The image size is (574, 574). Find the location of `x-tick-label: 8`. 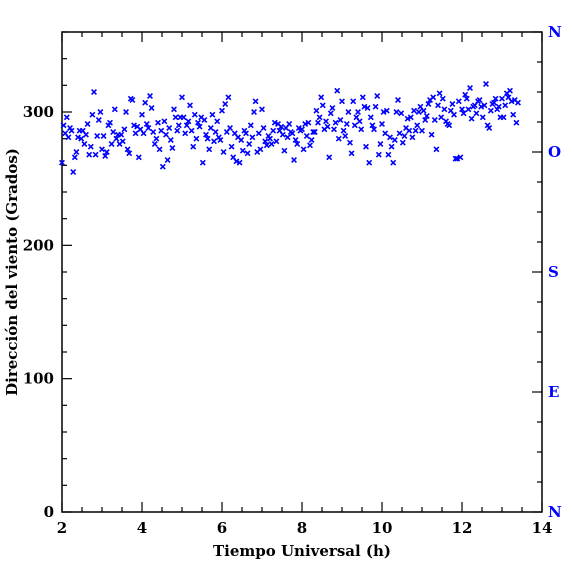

x-tick-label: 8 is located at coordinates (302, 528).